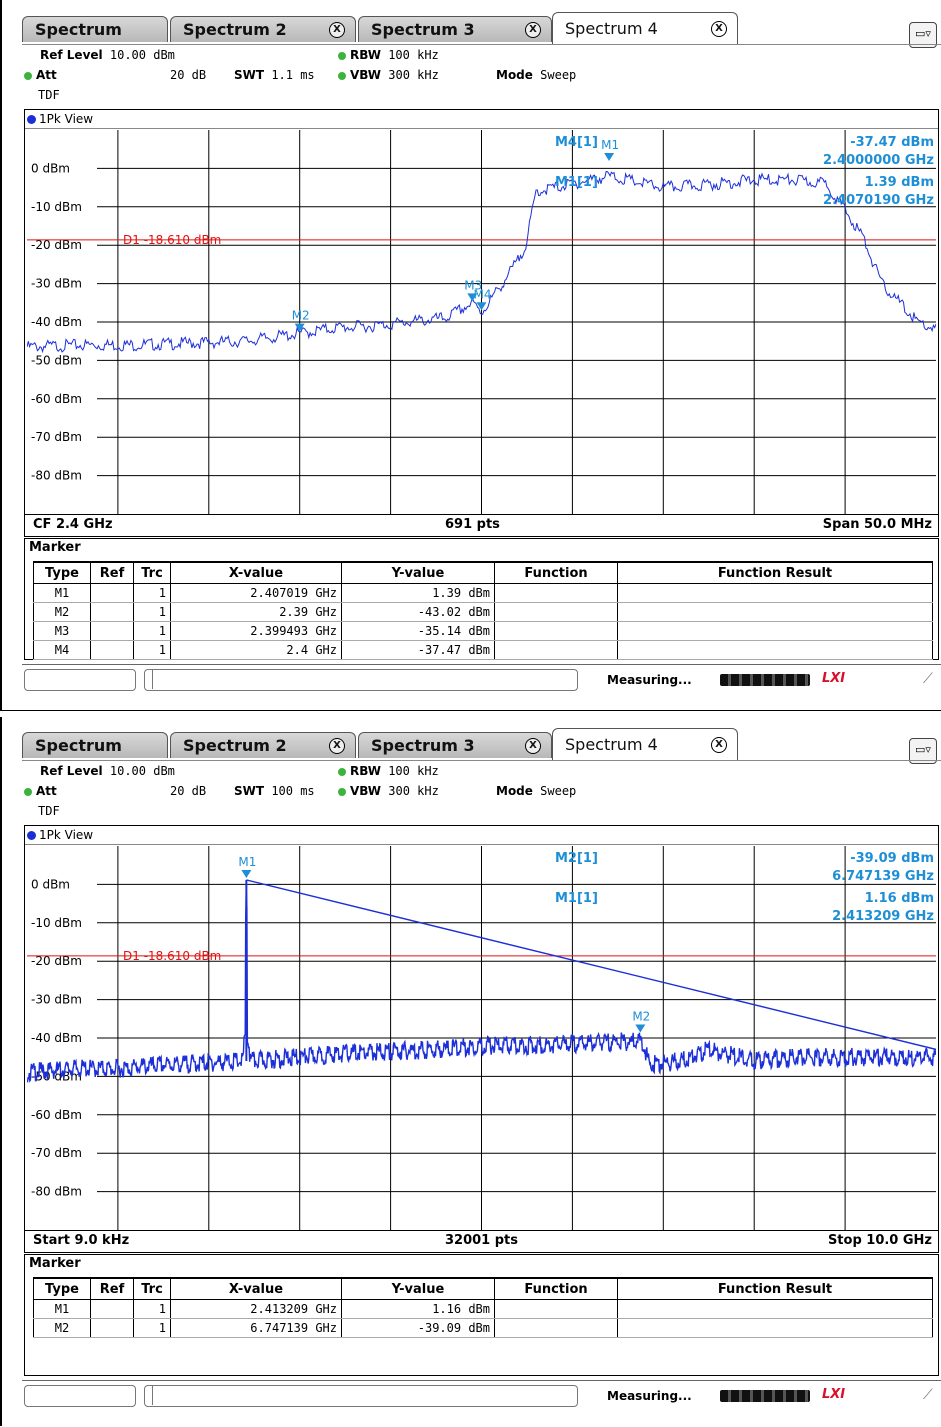 Image resolution: width=941 pixels, height=1427 pixels. What do you see at coordinates (483, 593) in the screenshot?
I see `table-row: M1 1 2.407019 GHz 1.39 dBm` at bounding box center [483, 593].